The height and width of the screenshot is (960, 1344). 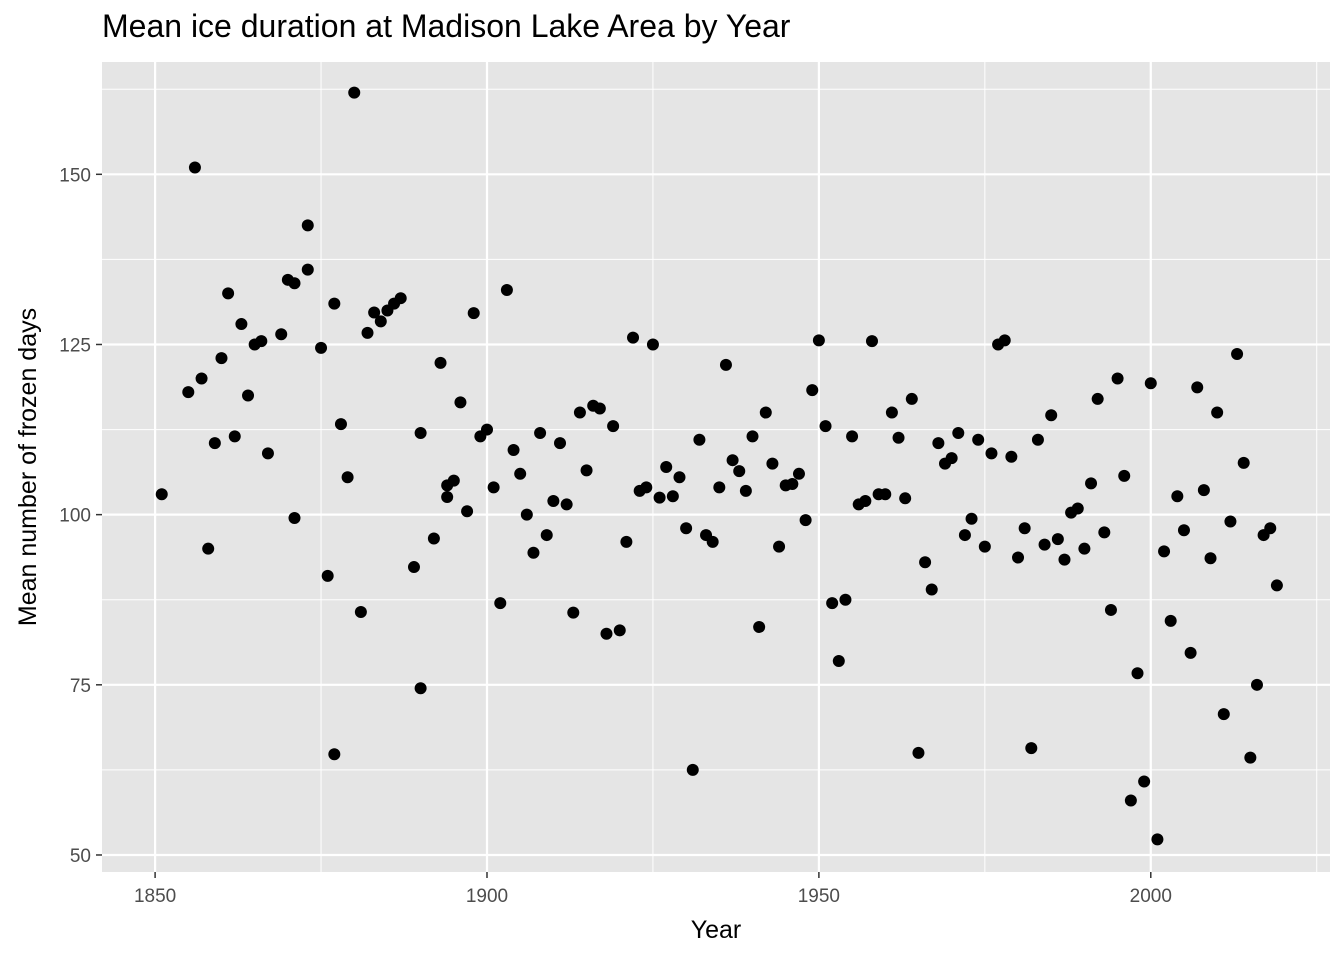 What do you see at coordinates (716, 930) in the screenshot?
I see `x-axis-title: Year` at bounding box center [716, 930].